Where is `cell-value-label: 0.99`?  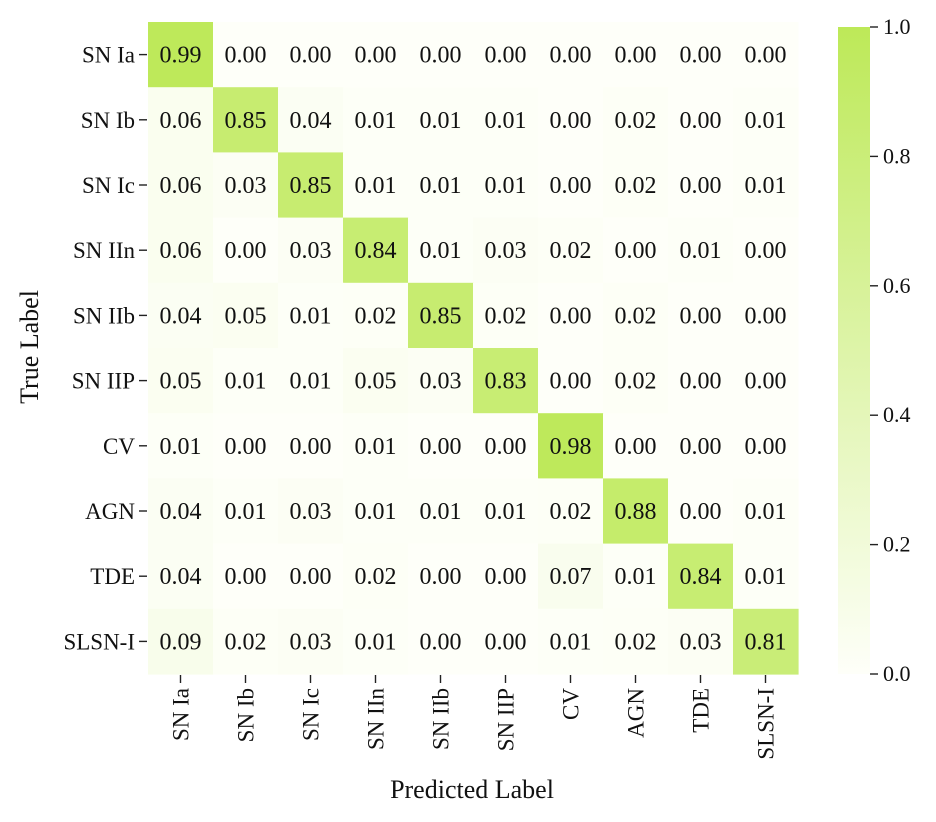 cell-value-label: 0.99 is located at coordinates (181, 56).